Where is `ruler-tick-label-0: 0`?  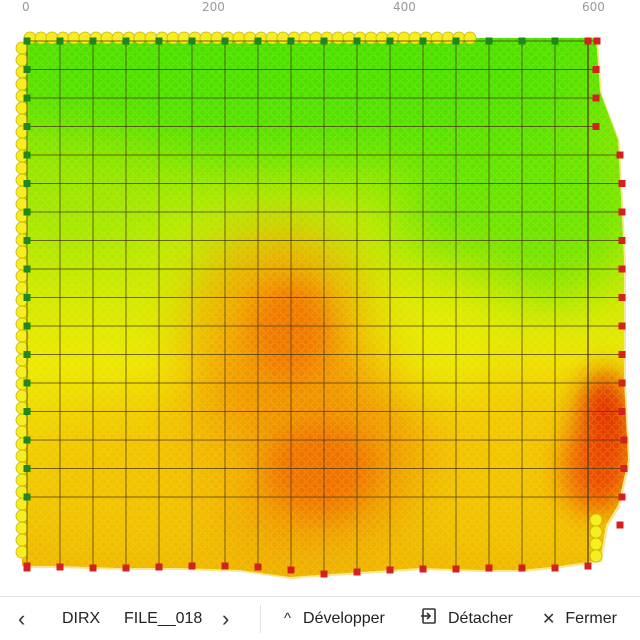
ruler-tick-label-0: 0 is located at coordinates (26, 7).